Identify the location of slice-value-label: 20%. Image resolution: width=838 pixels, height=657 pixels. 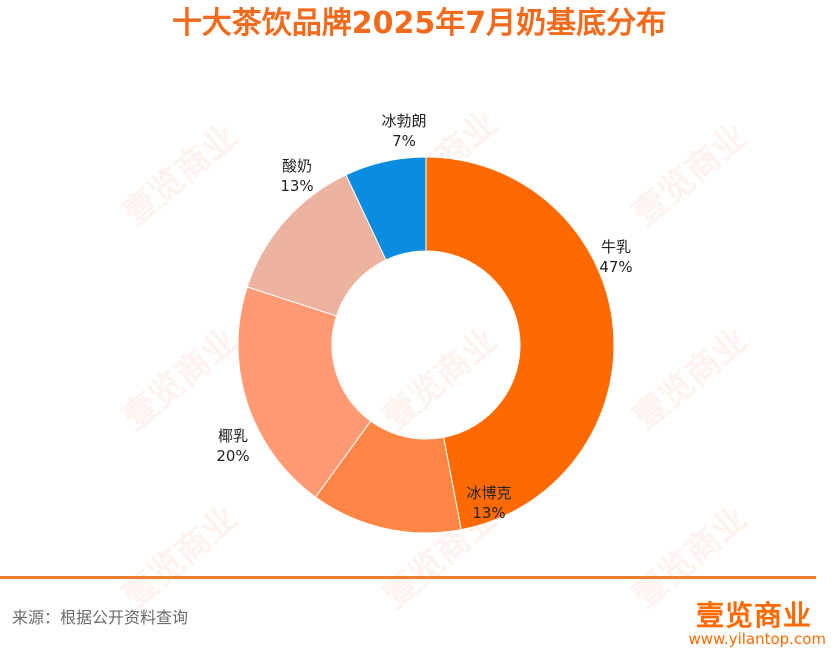
(232, 456).